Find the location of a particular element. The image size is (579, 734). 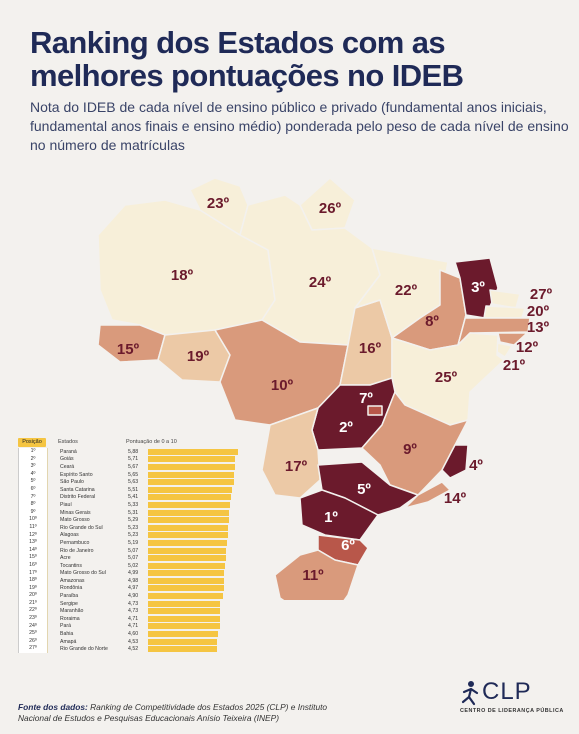

table-row: 16º Tocantins 5,02 is located at coordinates (133, 565).